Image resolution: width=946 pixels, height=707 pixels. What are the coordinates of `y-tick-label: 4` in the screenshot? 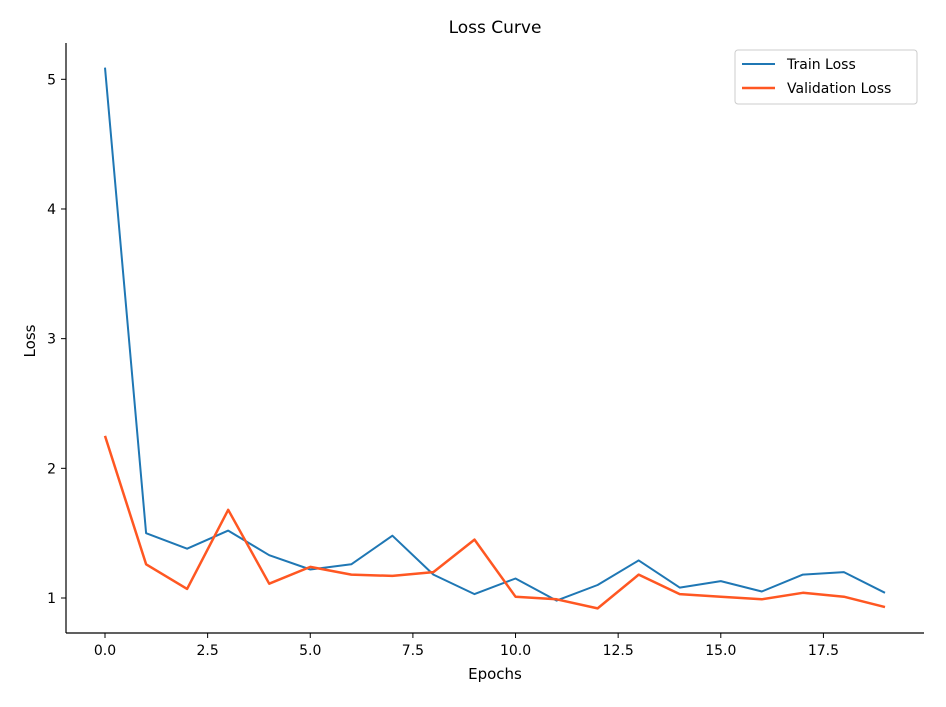 It's located at (51, 210).